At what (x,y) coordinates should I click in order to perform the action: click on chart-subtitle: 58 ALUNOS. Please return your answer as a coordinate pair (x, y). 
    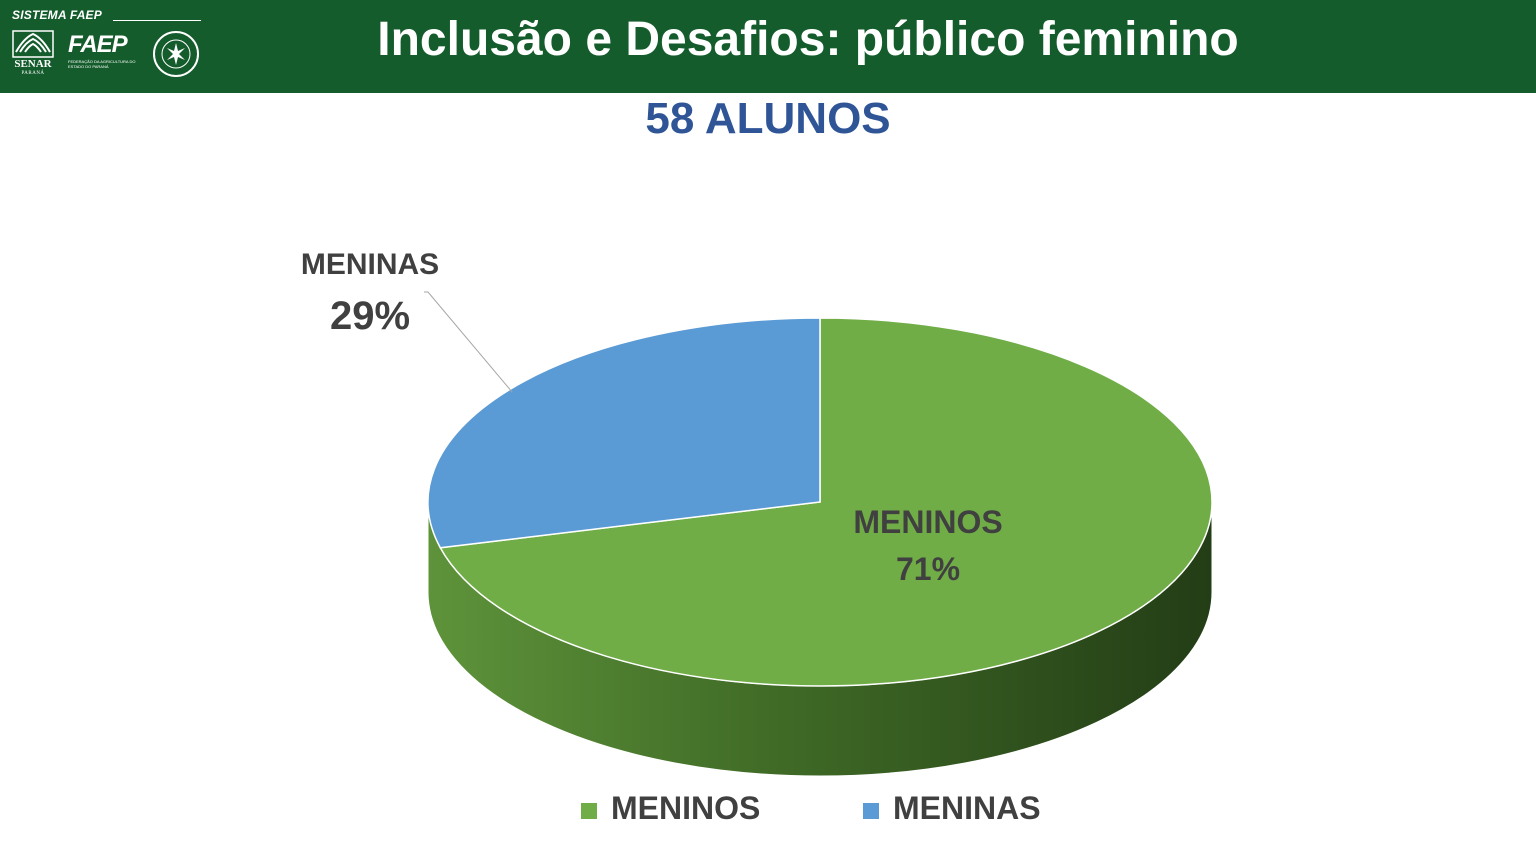
    Looking at the image, I should click on (768, 118).